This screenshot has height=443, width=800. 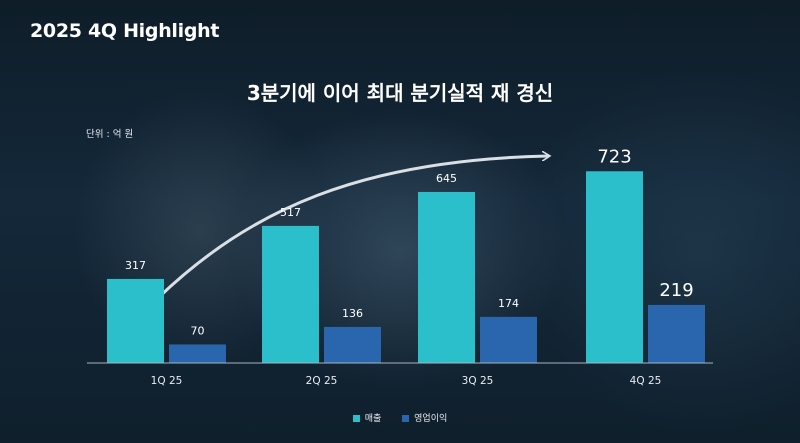 I want to click on data-label-operating-profit-3: 174, so click(x=508, y=303).